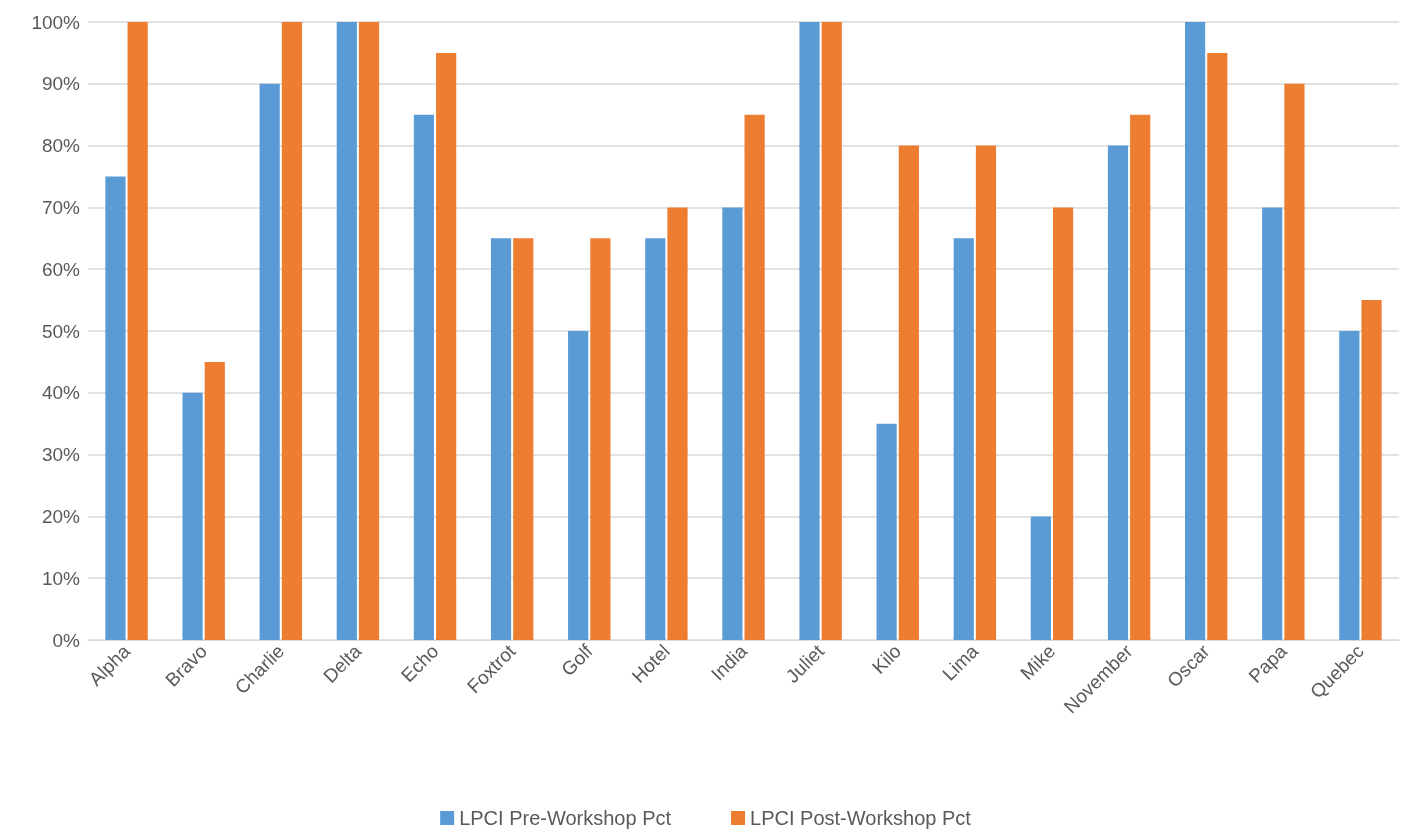 Image resolution: width=1411 pixels, height=835 pixels. Describe the element at coordinates (56, 22) in the screenshot. I see `y-tick-label: 100%` at that location.